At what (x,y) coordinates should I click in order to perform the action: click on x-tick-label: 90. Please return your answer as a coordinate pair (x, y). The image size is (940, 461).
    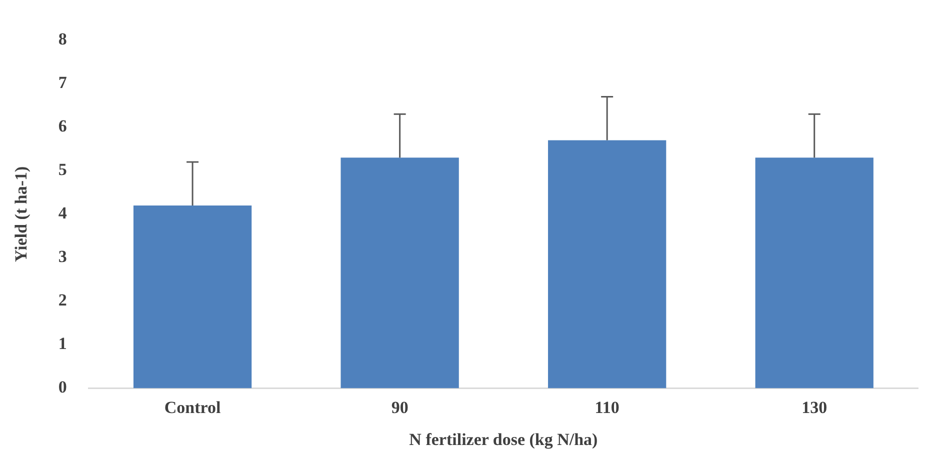
    Looking at the image, I should click on (399, 407).